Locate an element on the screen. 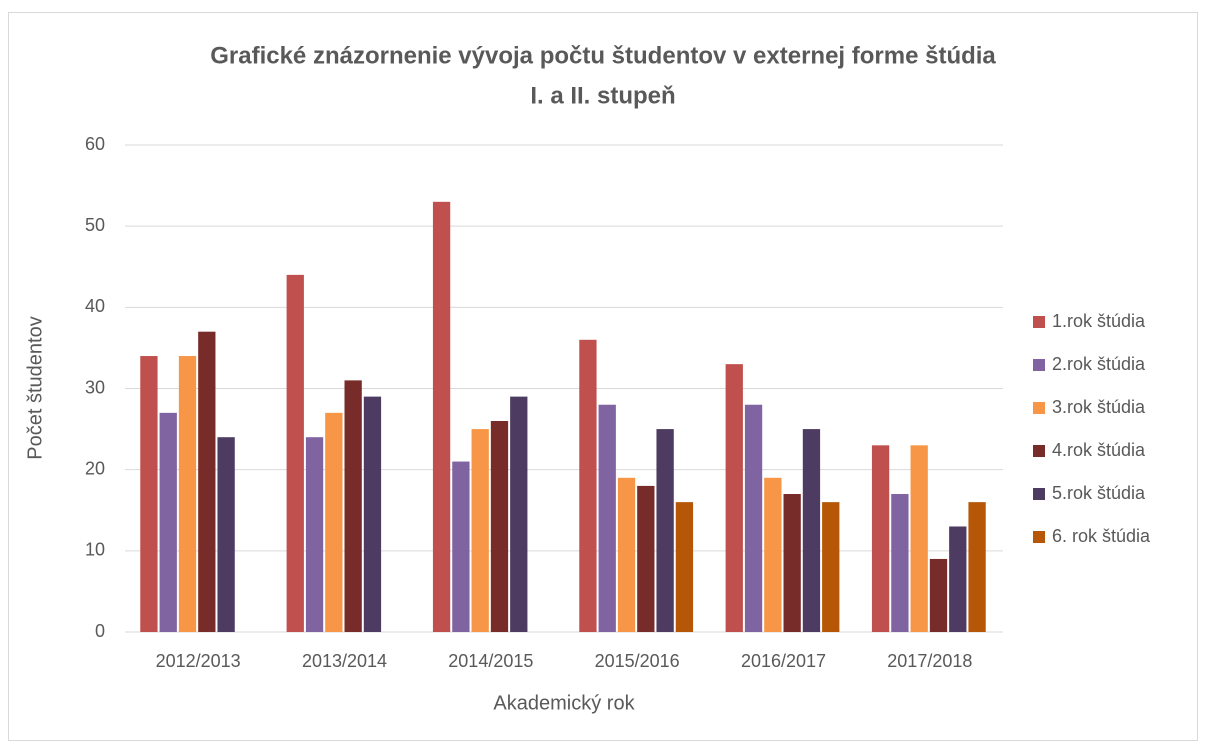 The height and width of the screenshot is (742, 1206). legend-label: 2.rok štúdia is located at coordinates (1099, 364).